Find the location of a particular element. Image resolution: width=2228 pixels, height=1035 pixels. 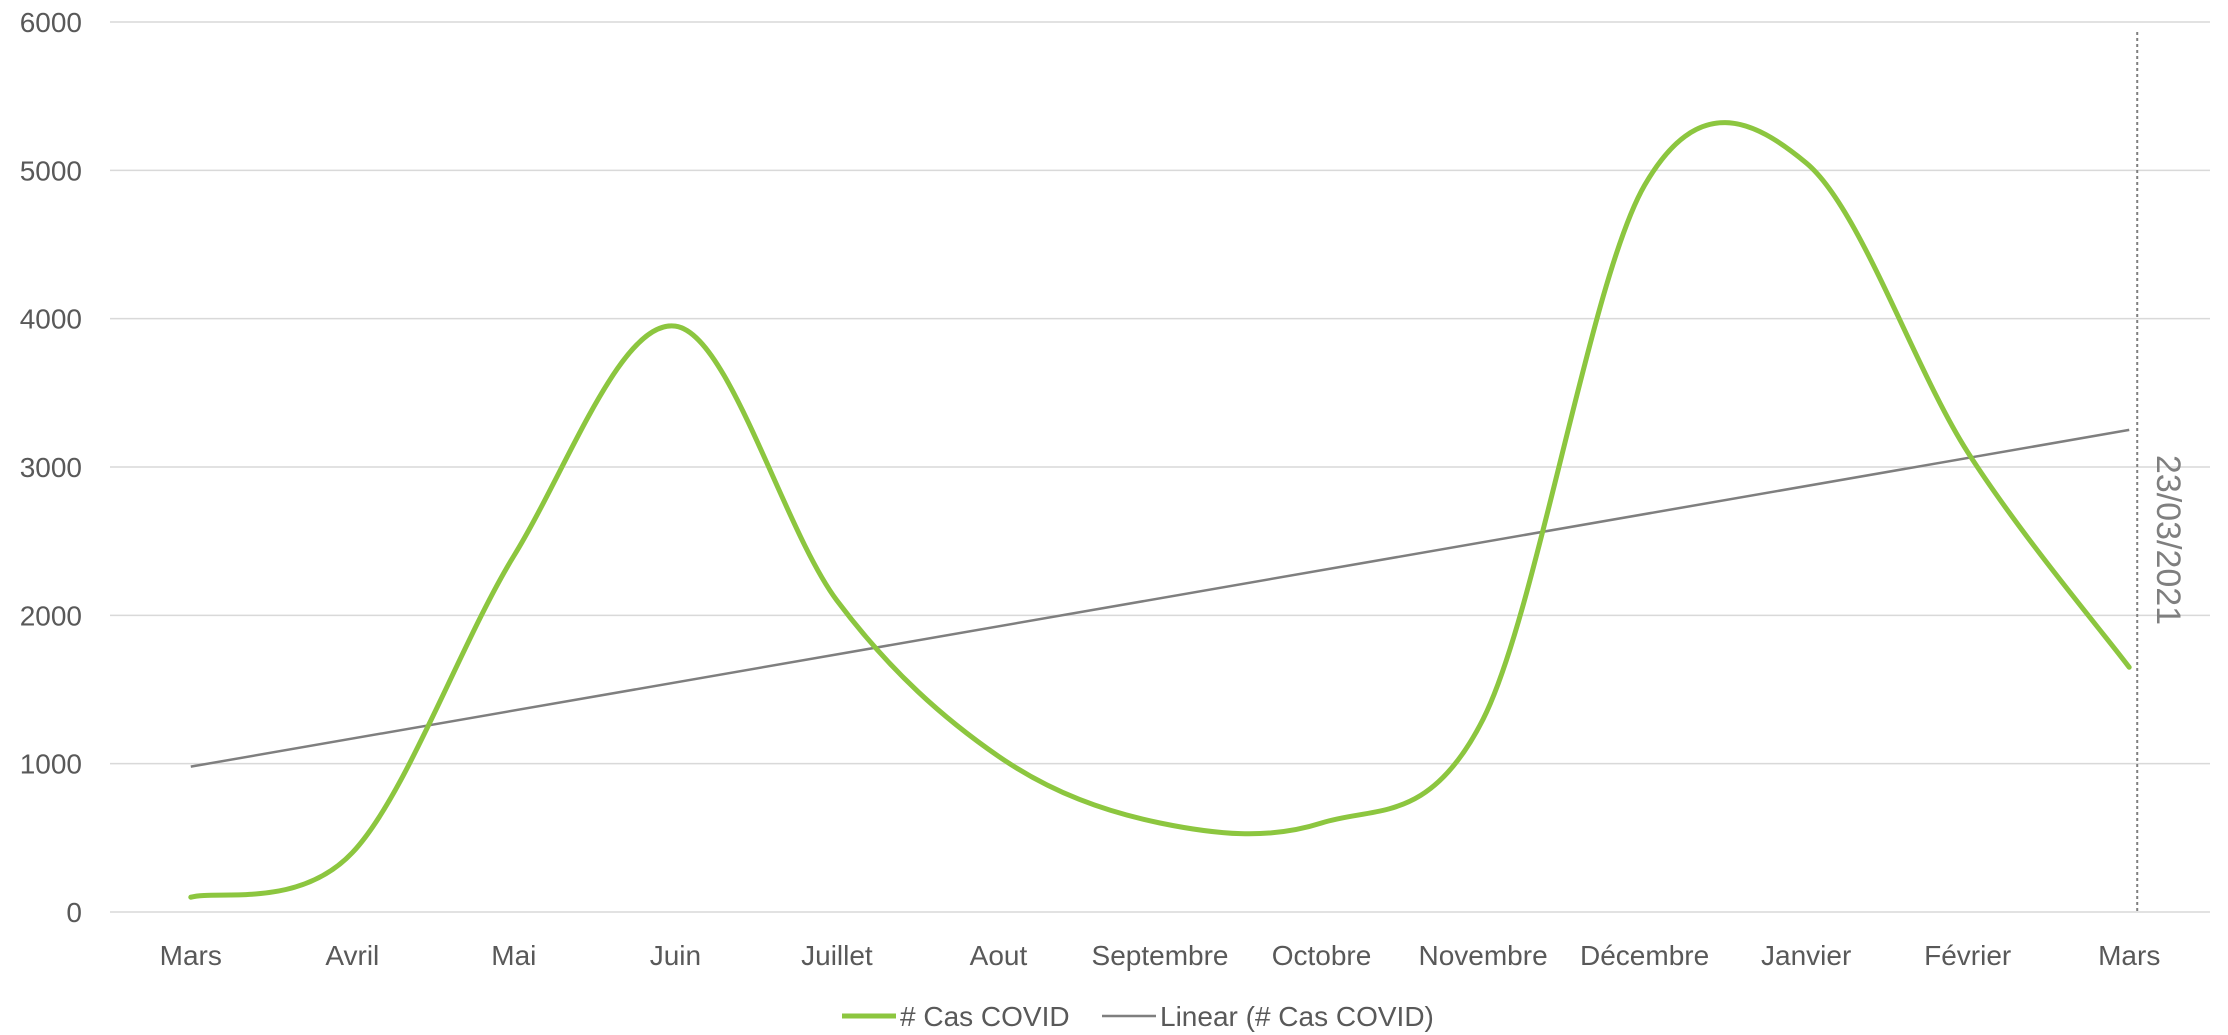

x-tick-label: Décembre is located at coordinates (1644, 955).